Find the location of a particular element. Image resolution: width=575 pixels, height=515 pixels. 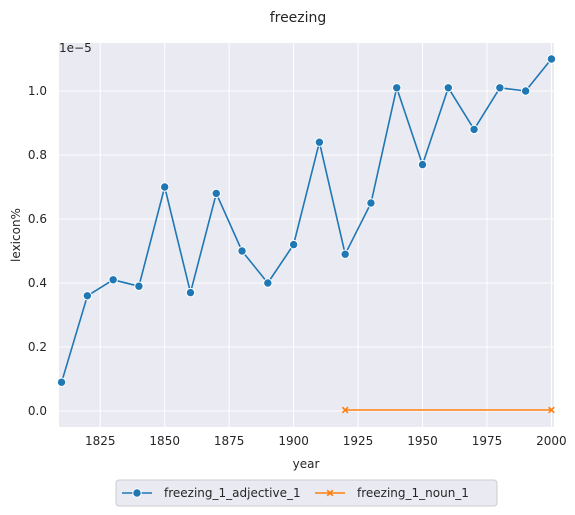

legend-entry: freezing_1_adjective_1 is located at coordinates (211, 493).